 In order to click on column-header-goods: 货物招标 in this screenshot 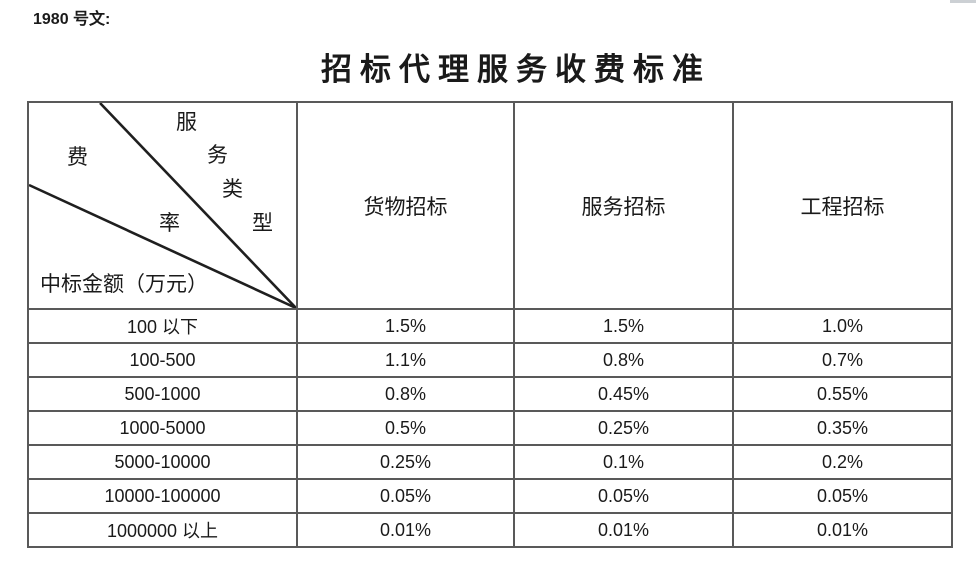, I will do `click(405, 205)`.